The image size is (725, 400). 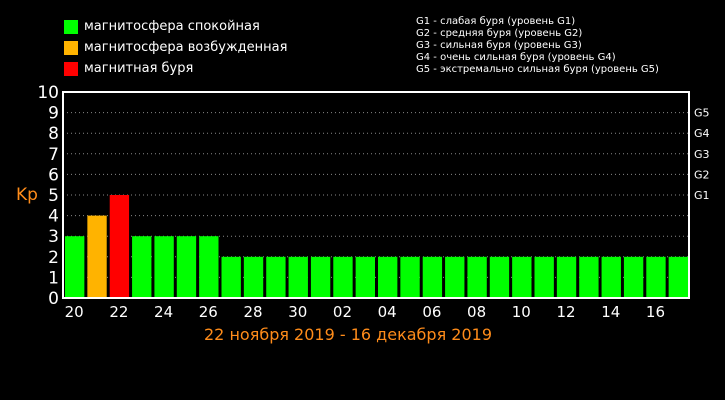 I want to click on legend-item-quiet: магнитосфера спокойная, so click(x=175, y=26).